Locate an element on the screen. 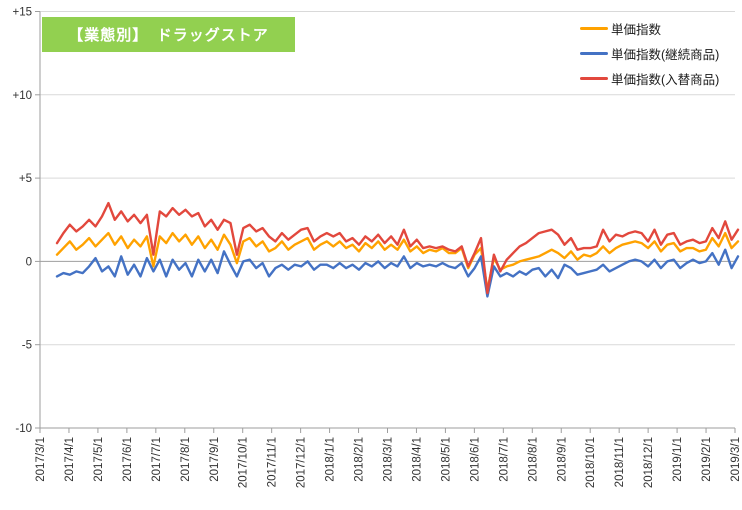  x-tick-label: 2019/3/1 is located at coordinates (736, 459).